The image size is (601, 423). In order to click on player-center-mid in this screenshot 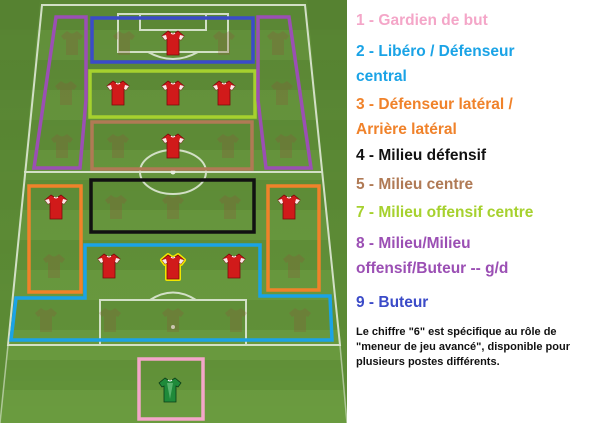, I will do `click(173, 146)`.